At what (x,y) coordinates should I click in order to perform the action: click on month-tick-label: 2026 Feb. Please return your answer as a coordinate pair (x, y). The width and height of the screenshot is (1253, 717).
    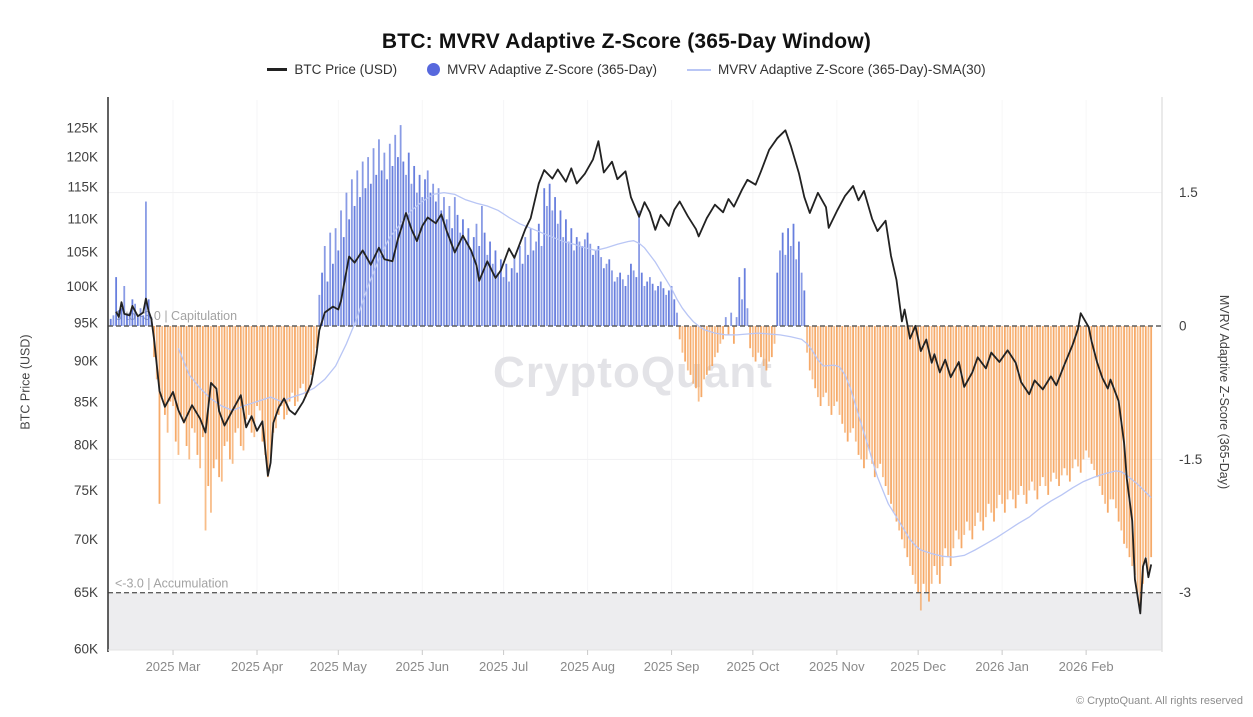
    Looking at the image, I should click on (1086, 666).